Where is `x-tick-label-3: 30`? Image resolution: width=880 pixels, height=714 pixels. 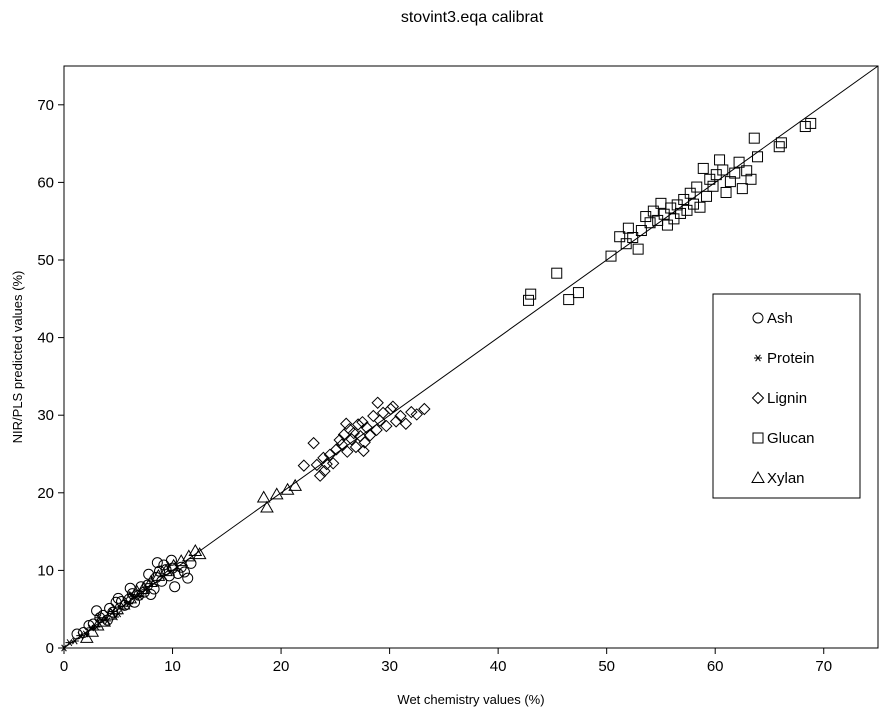
x-tick-label-3: 30 is located at coordinates (389, 666).